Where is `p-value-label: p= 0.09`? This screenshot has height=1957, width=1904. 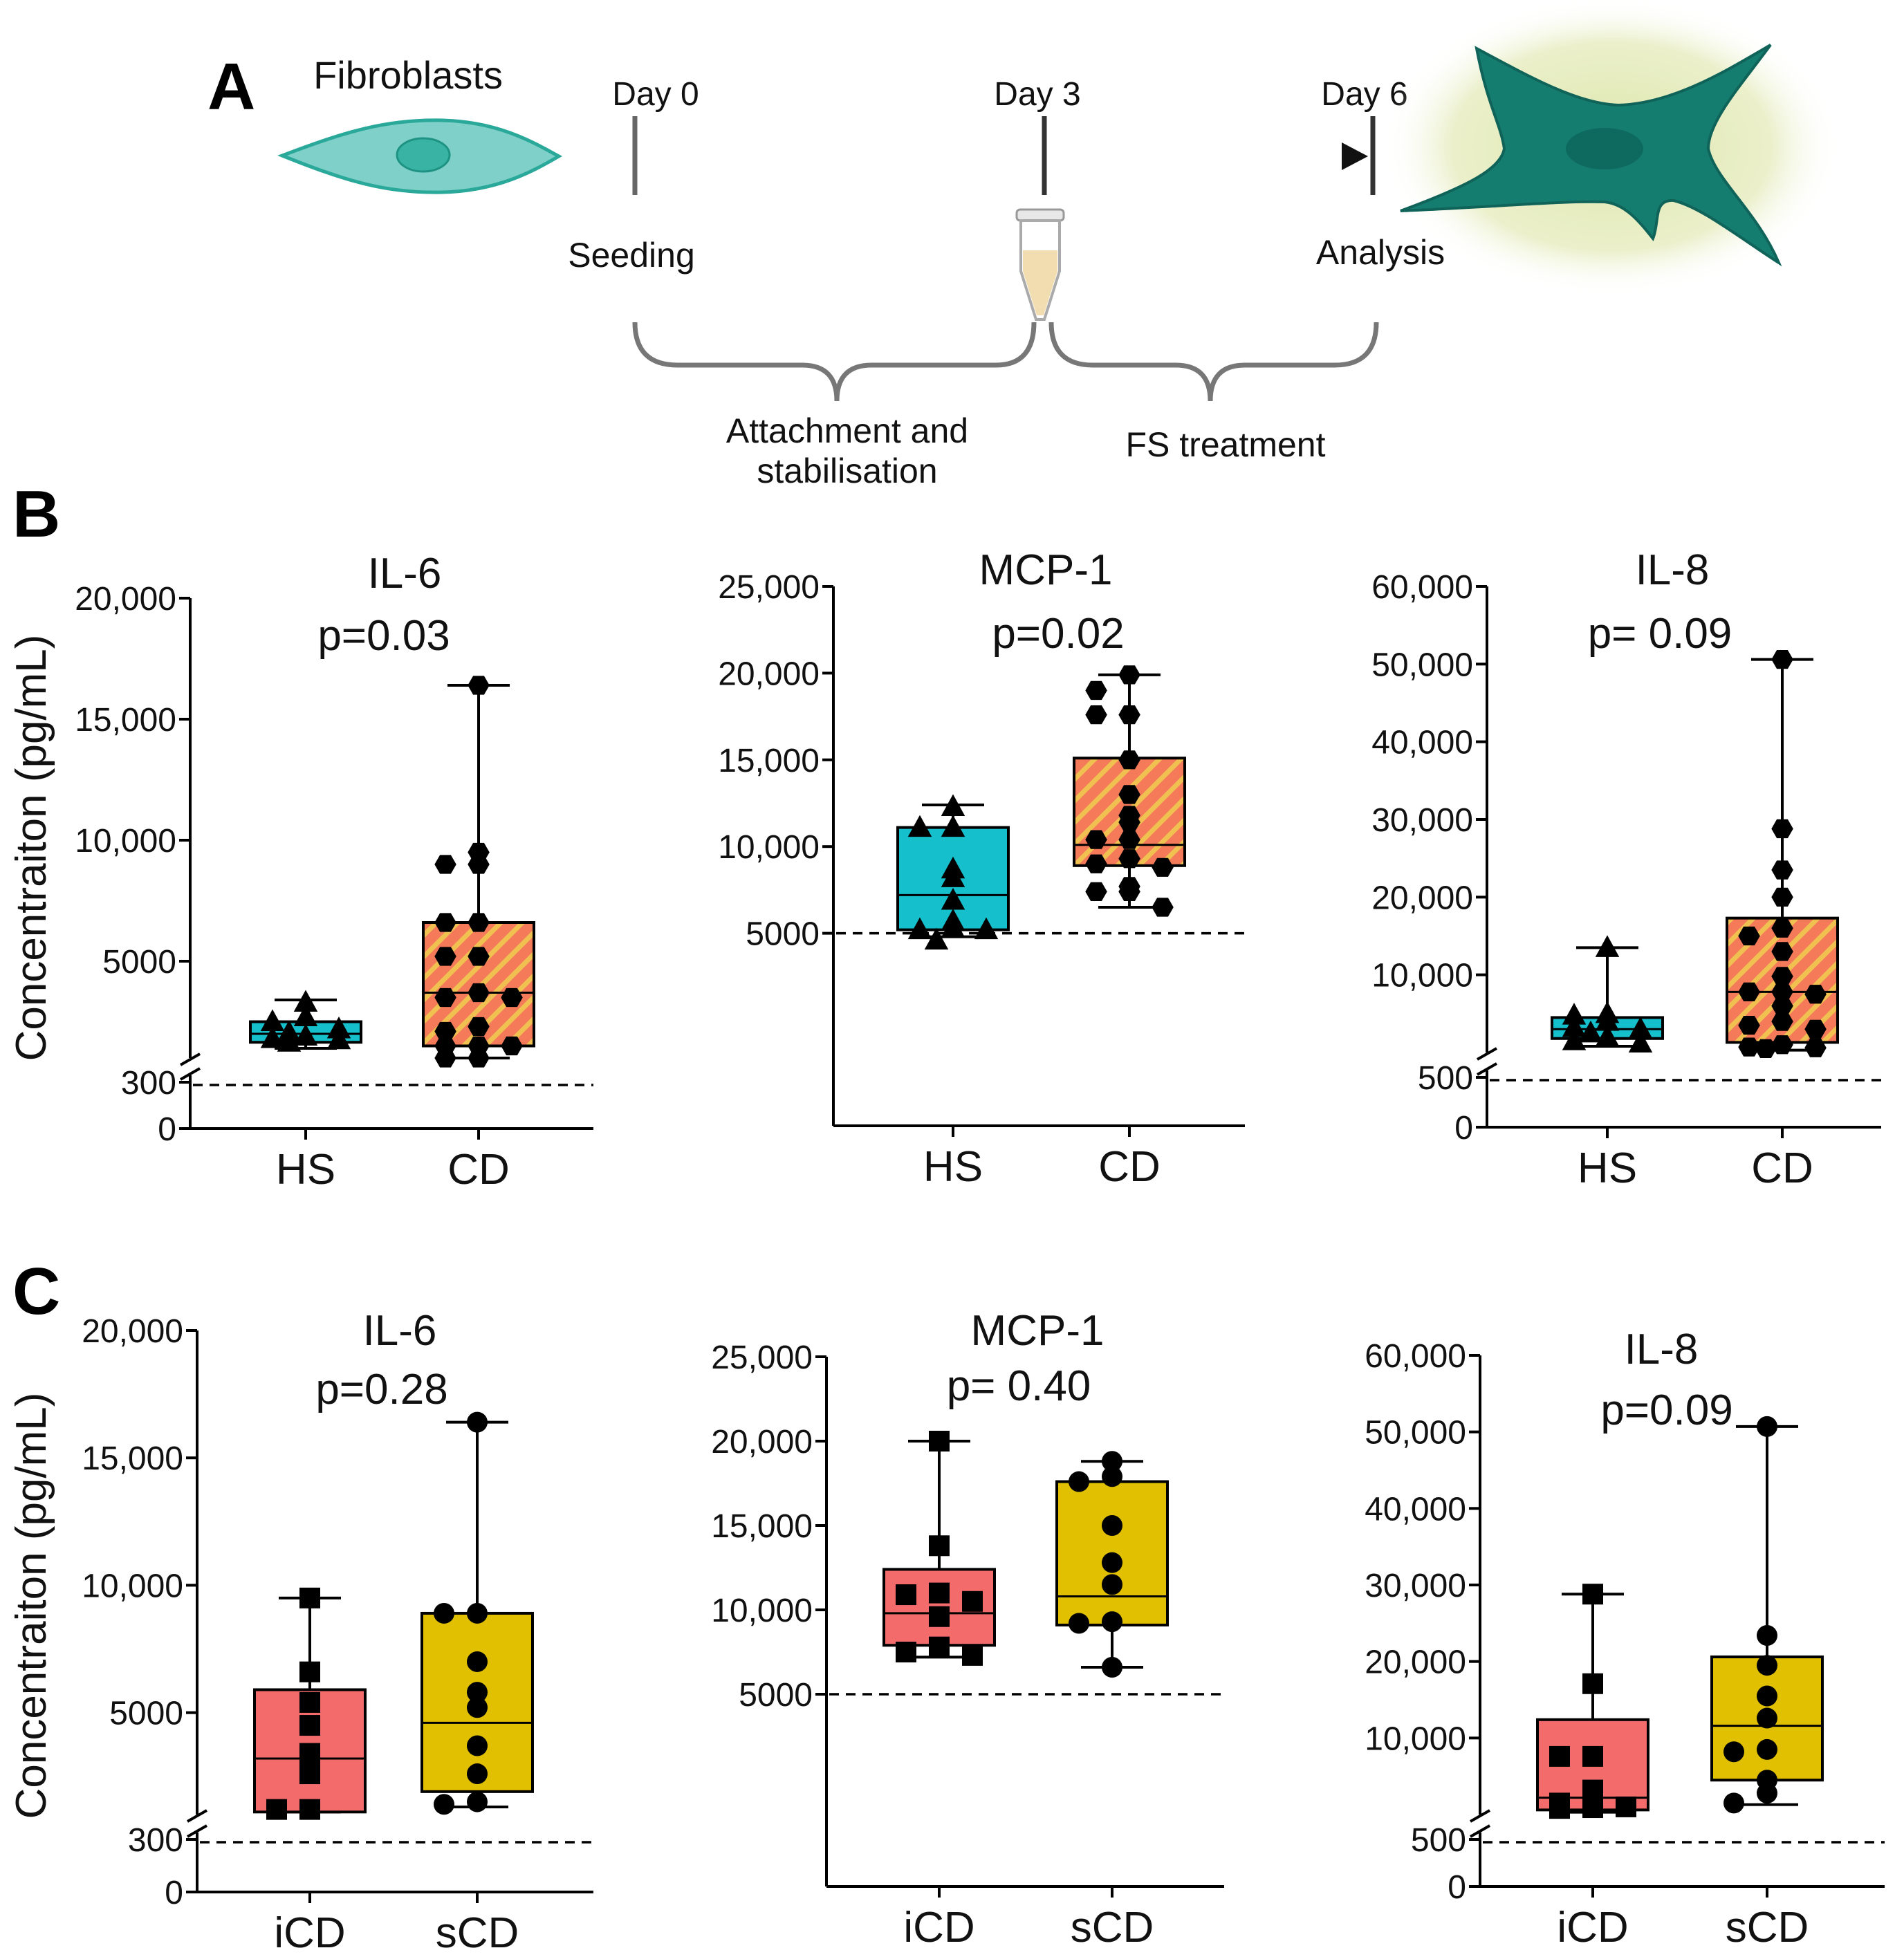
p-value-label: p= 0.09 is located at coordinates (1660, 634).